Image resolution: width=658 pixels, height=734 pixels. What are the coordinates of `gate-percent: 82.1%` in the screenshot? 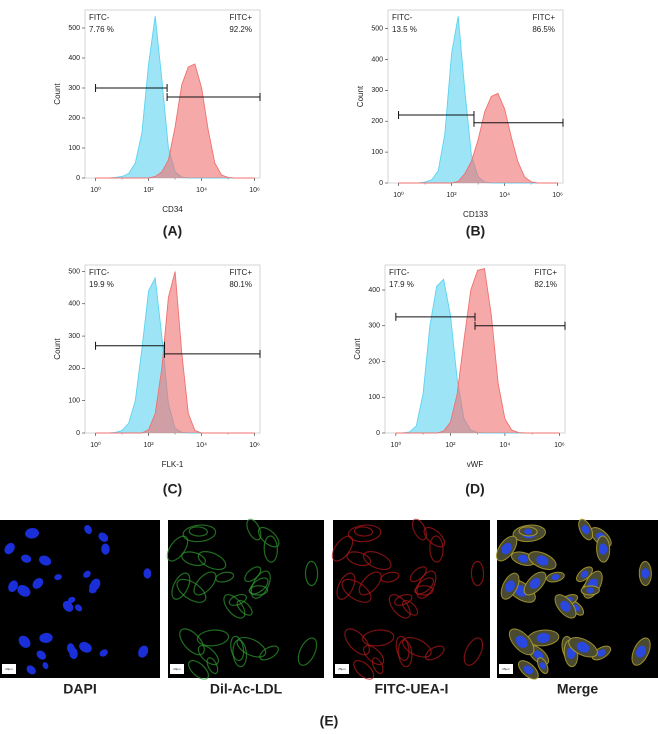 It's located at (545, 284).